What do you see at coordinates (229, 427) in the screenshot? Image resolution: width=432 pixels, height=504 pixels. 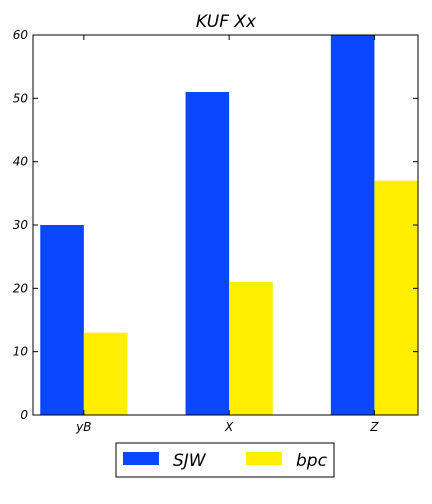 I see `x-tick-label: X` at bounding box center [229, 427].